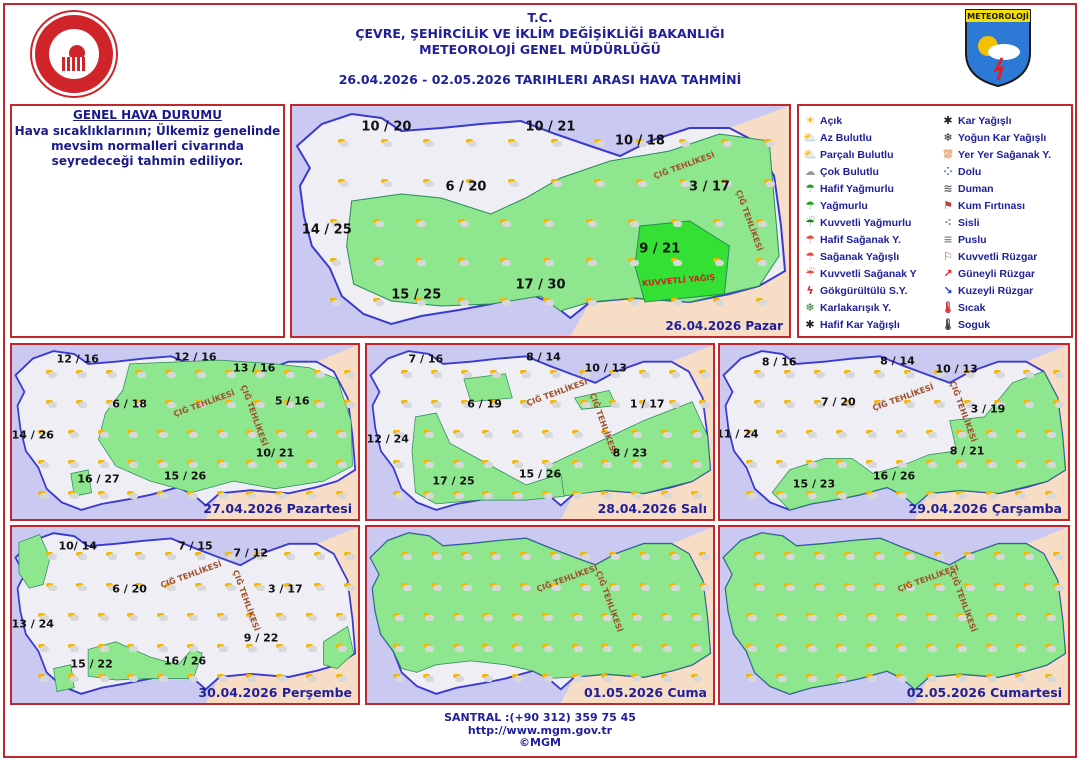 This screenshot has width=1080, height=761. I want to click on legend-label: Kum Fırtınası, so click(992, 205).